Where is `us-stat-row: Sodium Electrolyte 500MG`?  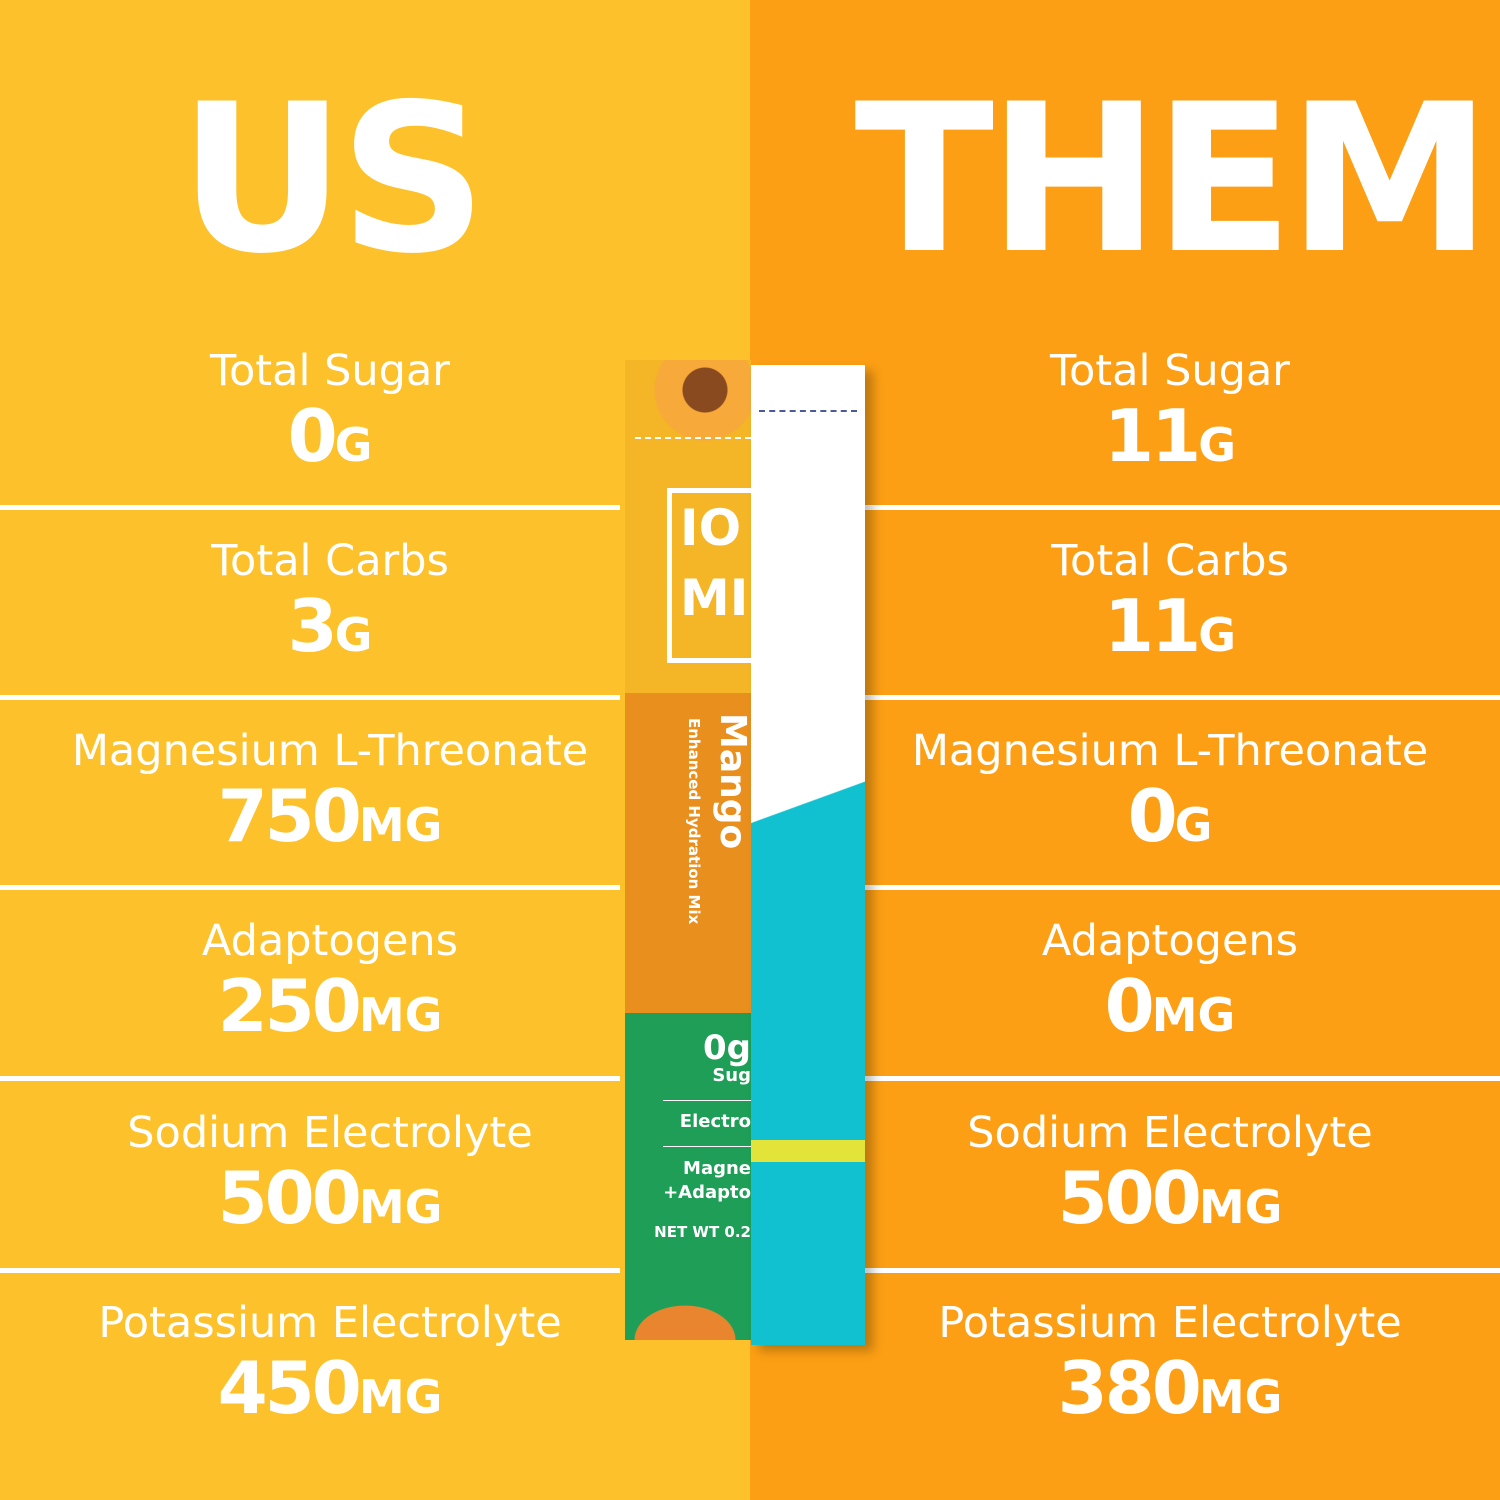
us-stat-row: Sodium Electrolyte 500MG is located at coordinates (330, 1197).